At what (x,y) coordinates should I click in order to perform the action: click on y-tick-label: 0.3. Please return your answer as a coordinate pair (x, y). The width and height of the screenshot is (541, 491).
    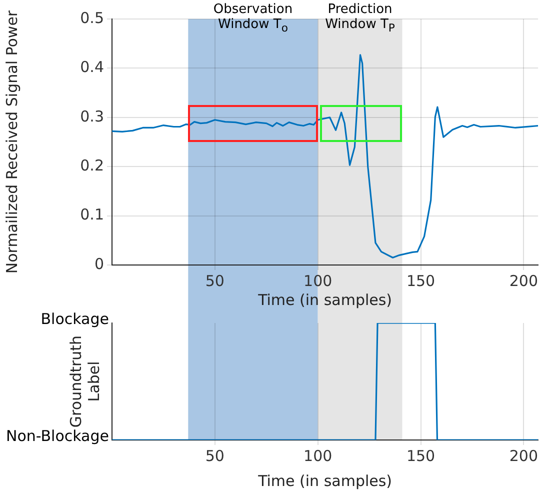
    Looking at the image, I should click on (92, 116).